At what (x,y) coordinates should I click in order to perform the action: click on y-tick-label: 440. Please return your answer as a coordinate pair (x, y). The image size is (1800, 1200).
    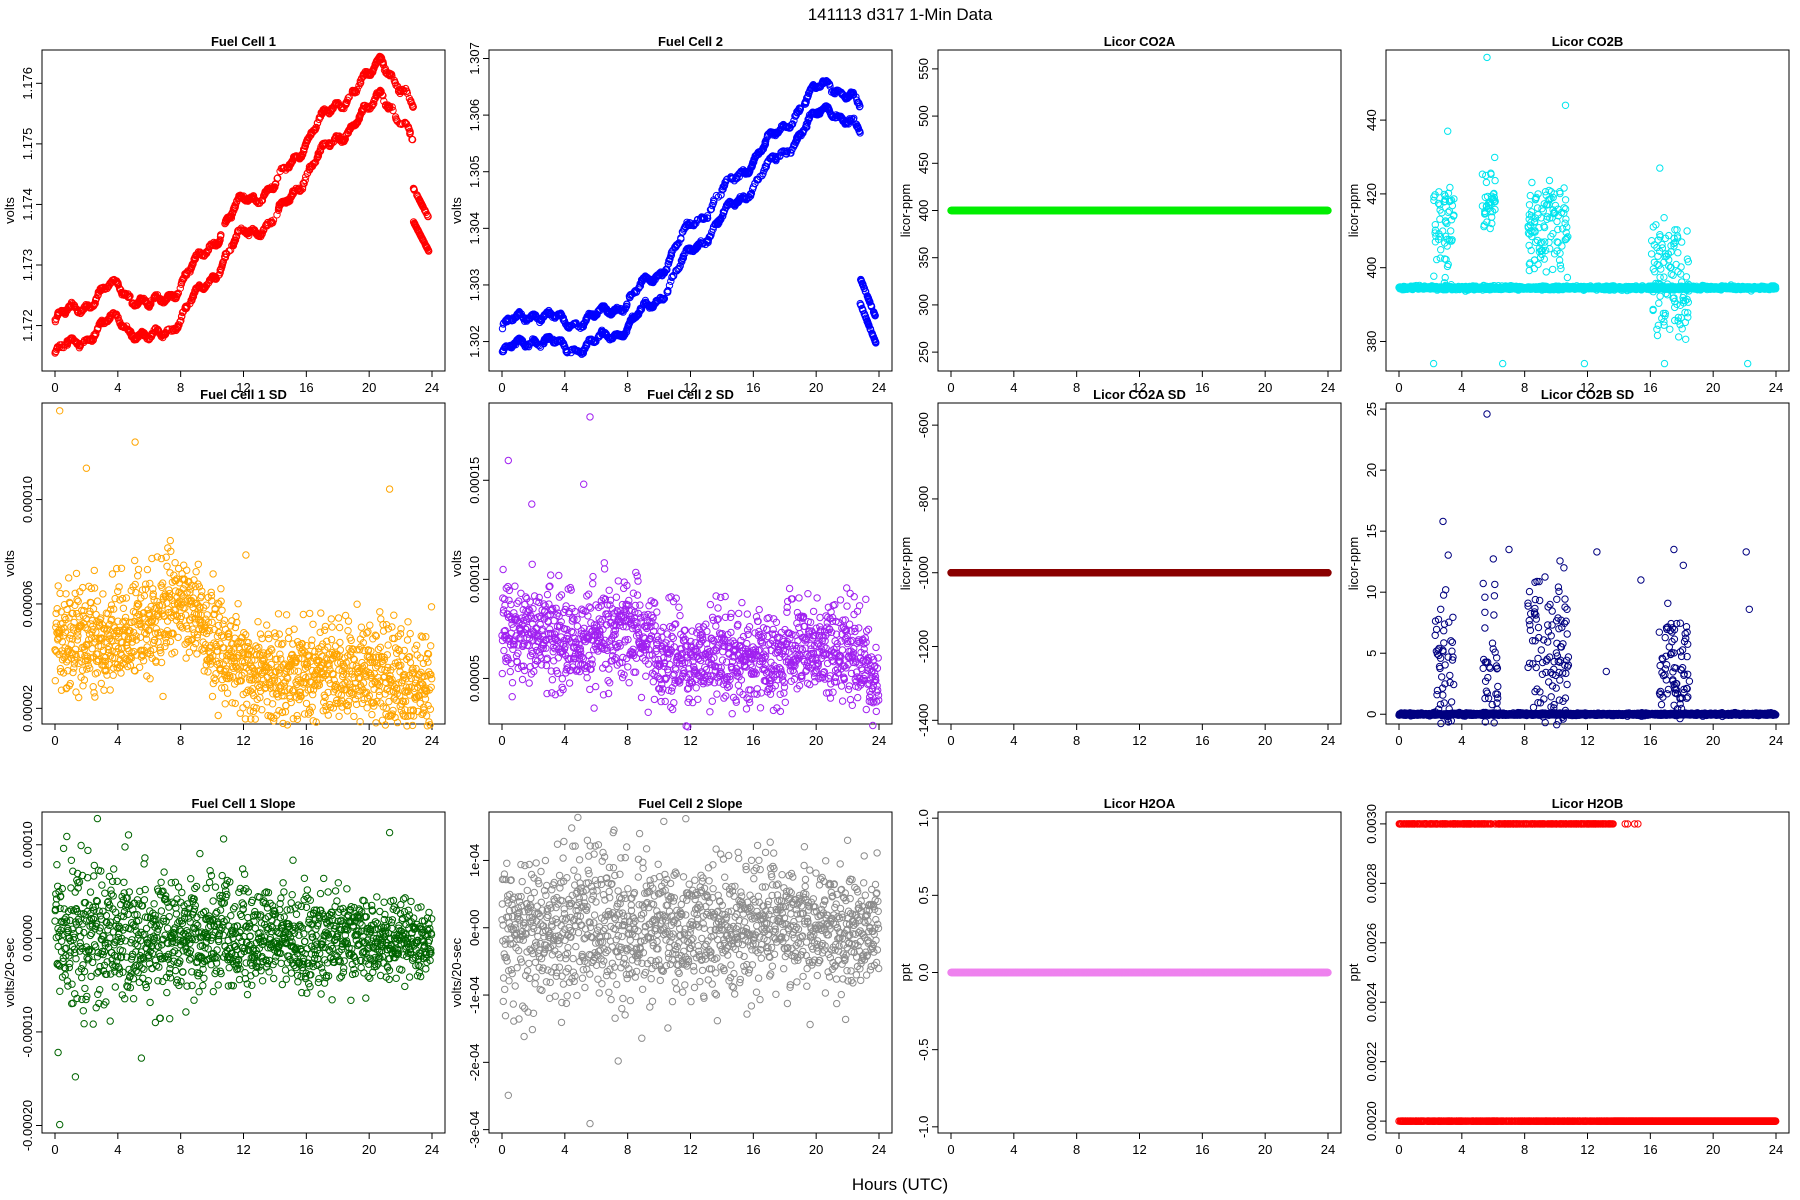
    Looking at the image, I should click on (1371, 120).